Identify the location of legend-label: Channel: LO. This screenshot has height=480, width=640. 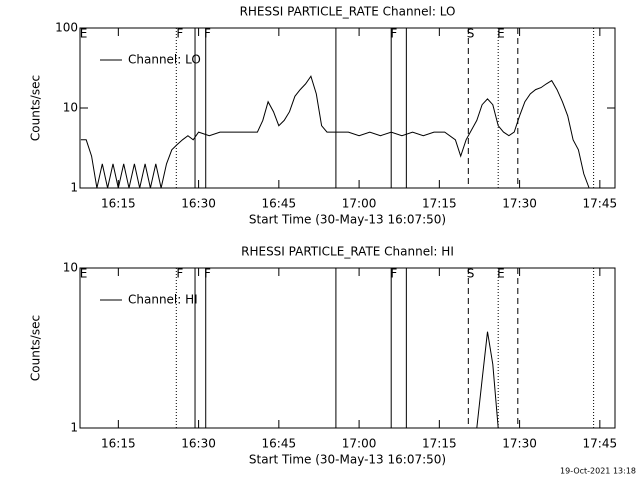
(164, 60).